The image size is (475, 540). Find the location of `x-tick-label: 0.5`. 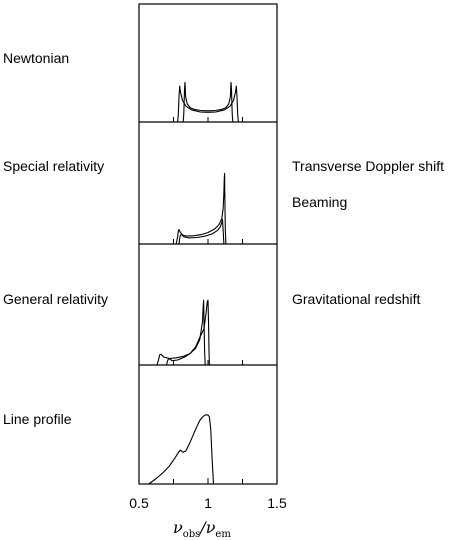

x-tick-label: 0.5 is located at coordinates (139, 503).